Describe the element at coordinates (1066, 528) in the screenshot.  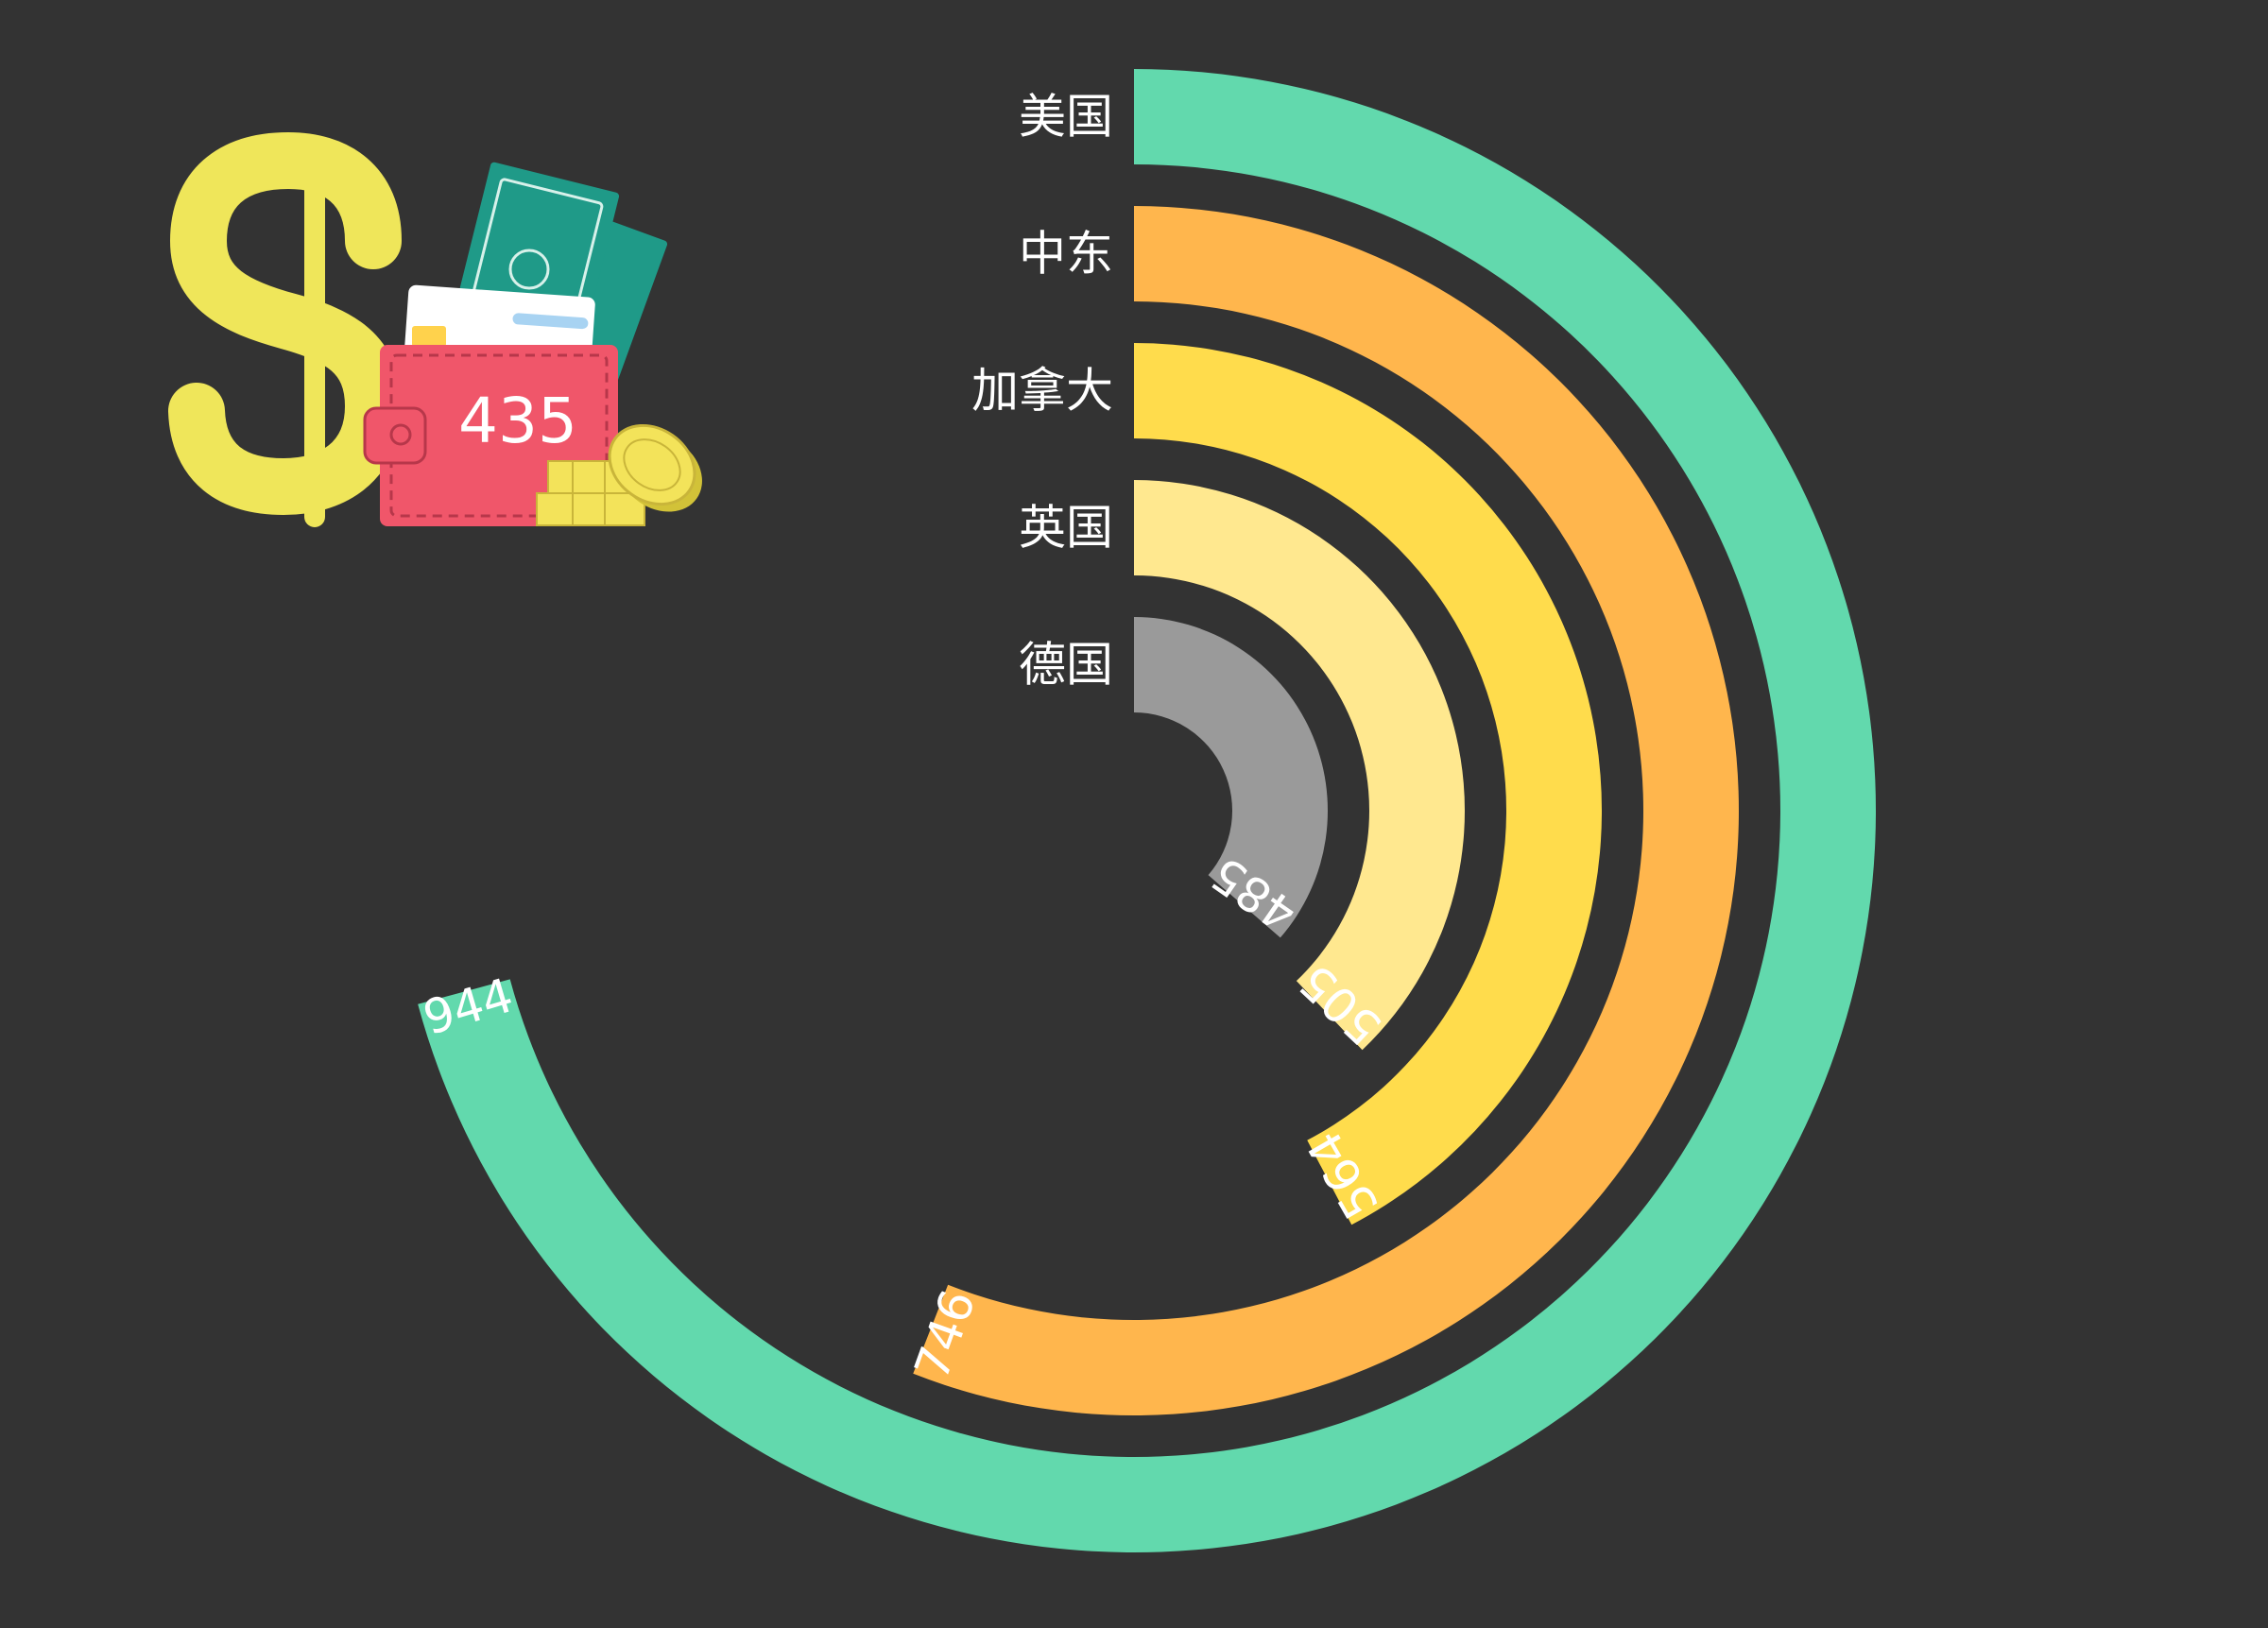
I see `category-label: 英国` at that location.